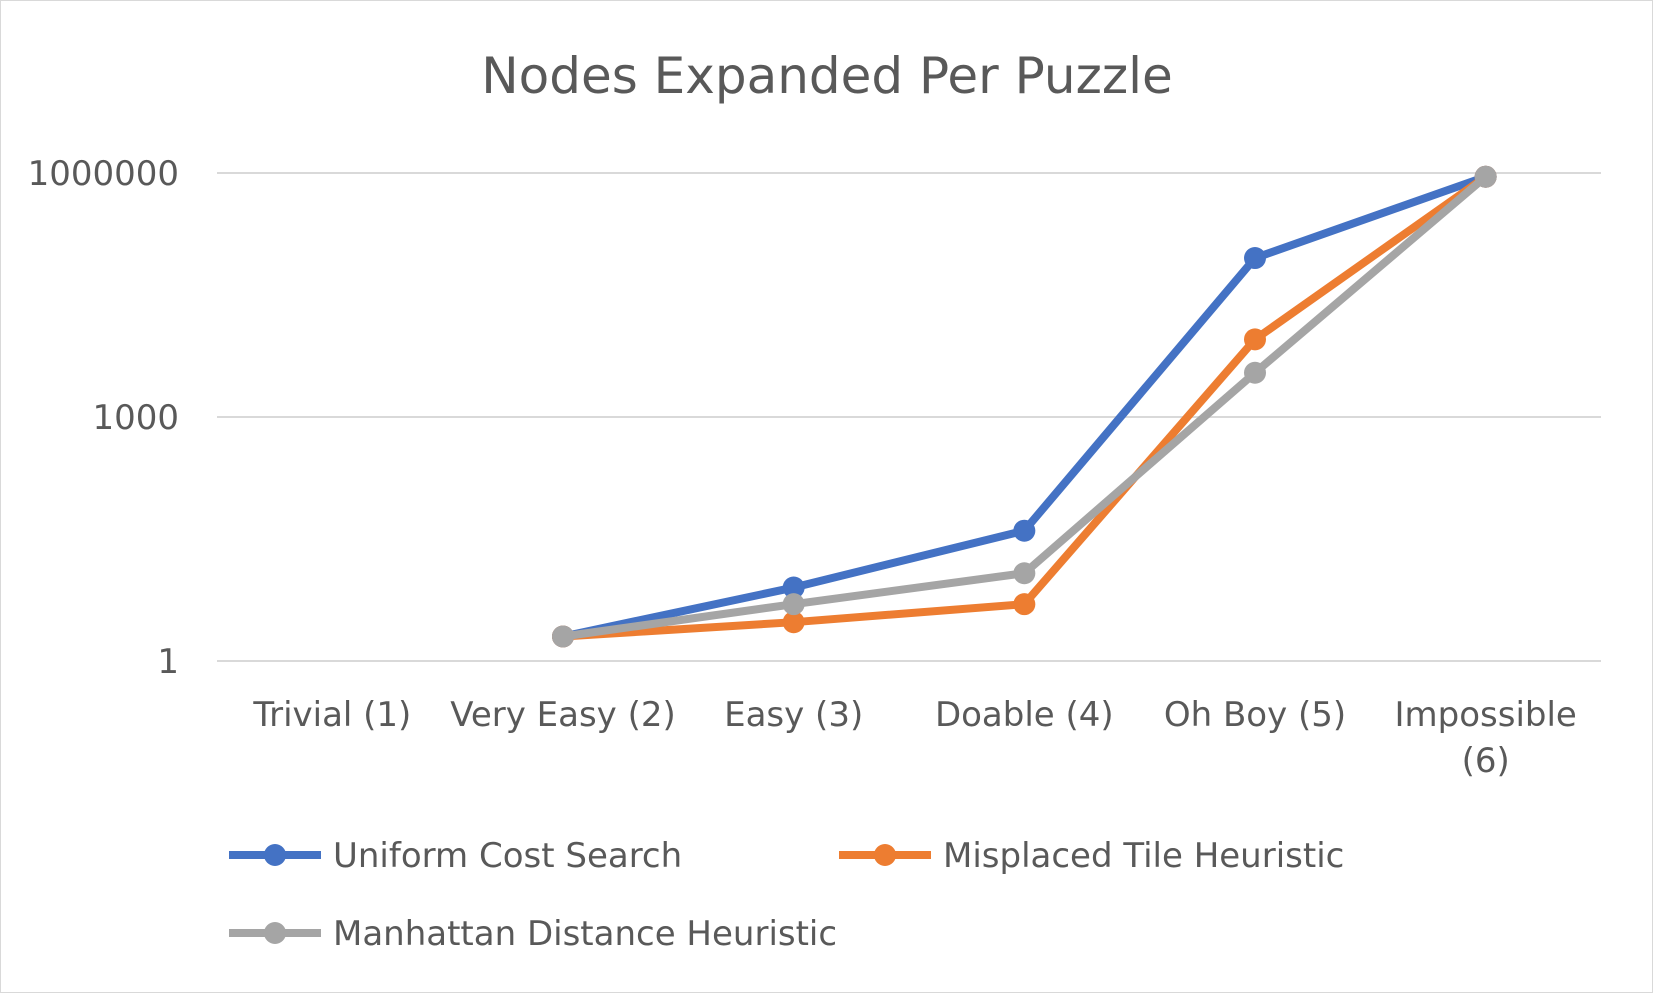 This screenshot has height=993, width=1653. I want to click on x-tick-label: Easy (3), so click(793, 715).